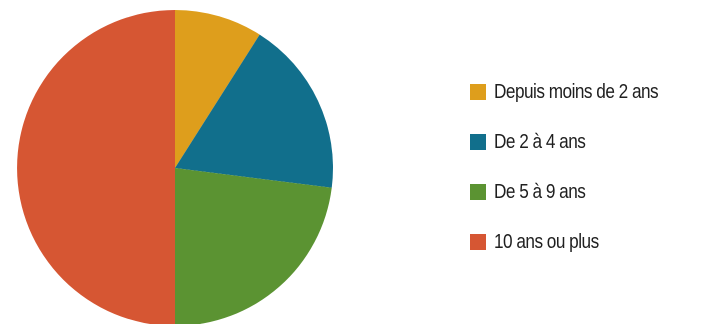 The width and height of the screenshot is (704, 324). Describe the element at coordinates (540, 141) in the screenshot. I see `legend-label-de-2-a-4-ans: De 2 à 4 ans` at that location.